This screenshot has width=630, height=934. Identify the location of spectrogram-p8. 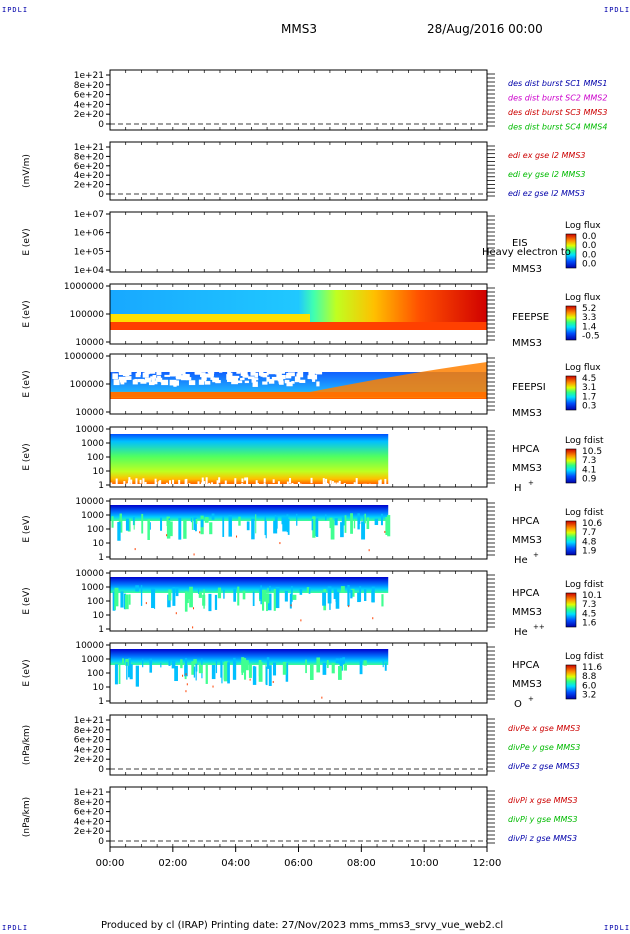
(249, 603).